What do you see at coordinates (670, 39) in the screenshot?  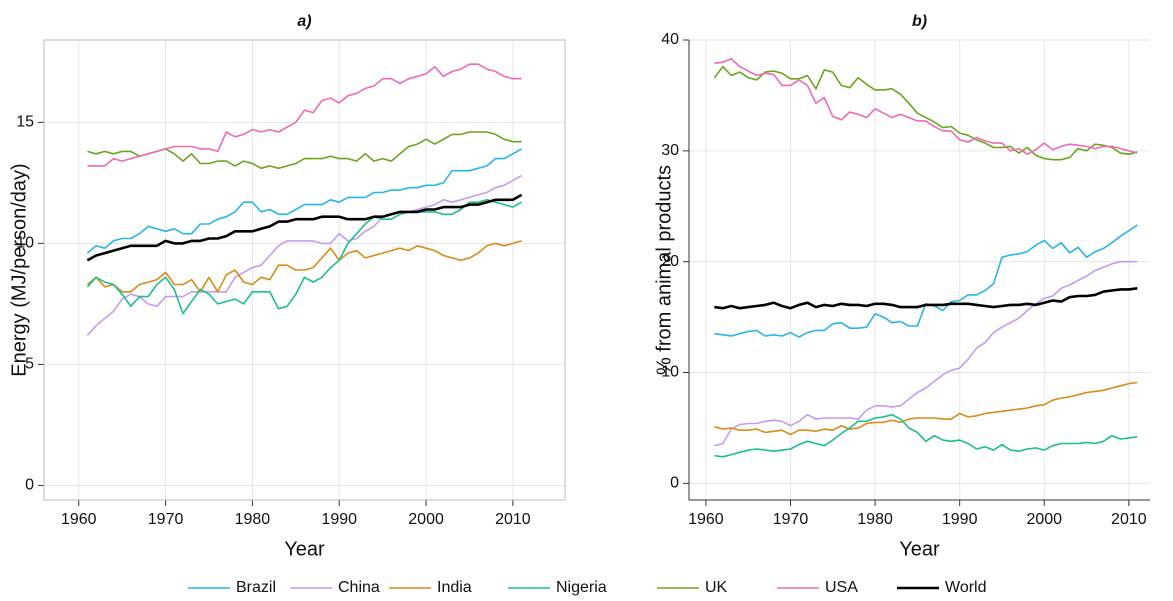 I see `y-tick-label: 40` at bounding box center [670, 39].